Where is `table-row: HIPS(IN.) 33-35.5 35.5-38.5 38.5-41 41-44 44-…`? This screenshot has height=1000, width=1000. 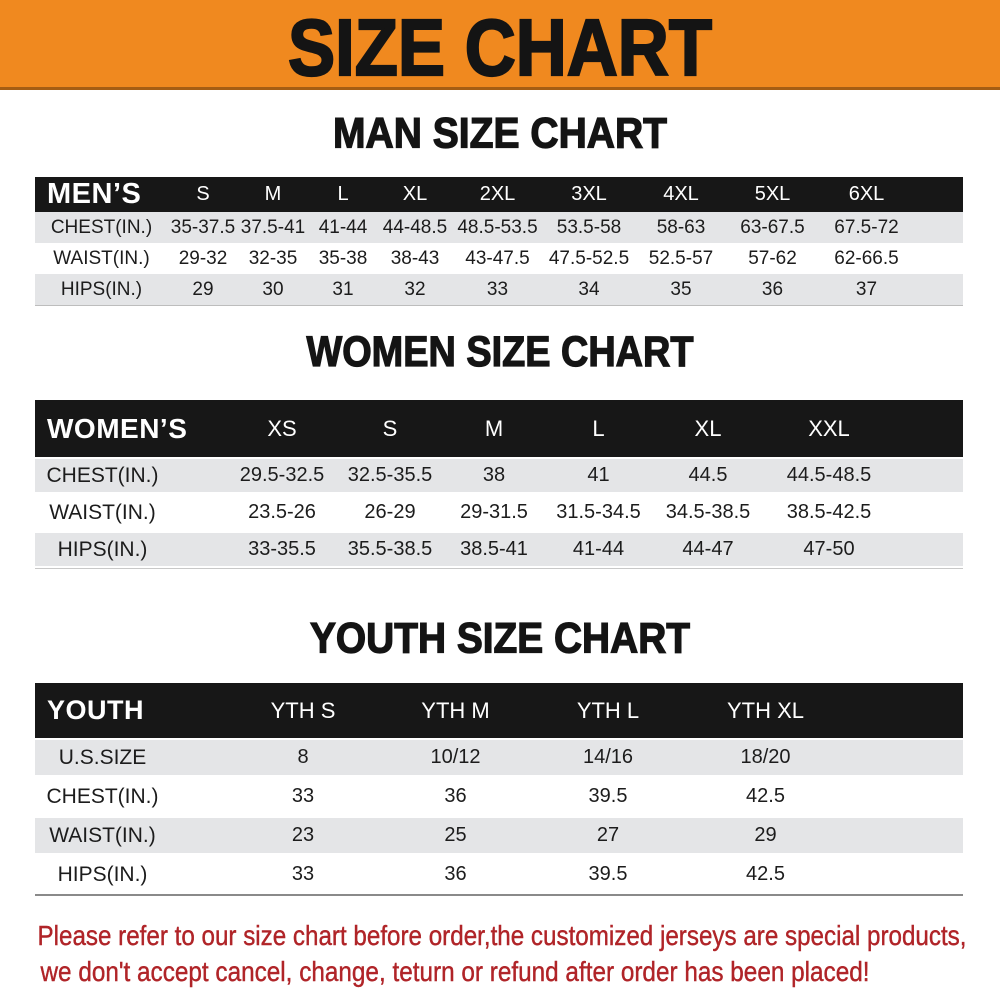
table-row: HIPS(IN.) 33-35.5 35.5-38.5 38.5-41 41-44 44-… is located at coordinates (499, 549).